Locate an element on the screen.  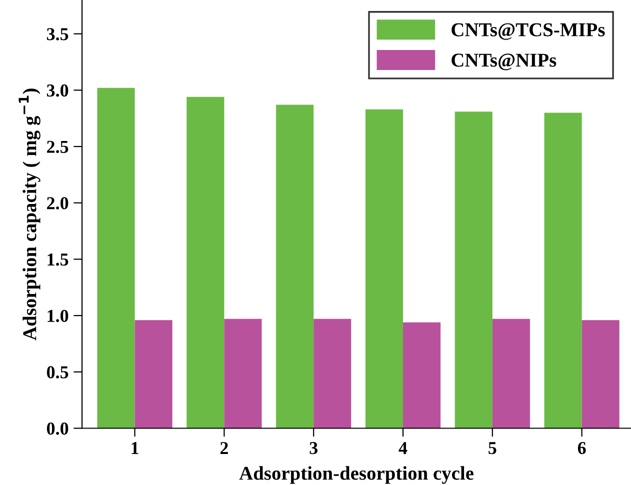
x-tick-label: 4 is located at coordinates (403, 448).